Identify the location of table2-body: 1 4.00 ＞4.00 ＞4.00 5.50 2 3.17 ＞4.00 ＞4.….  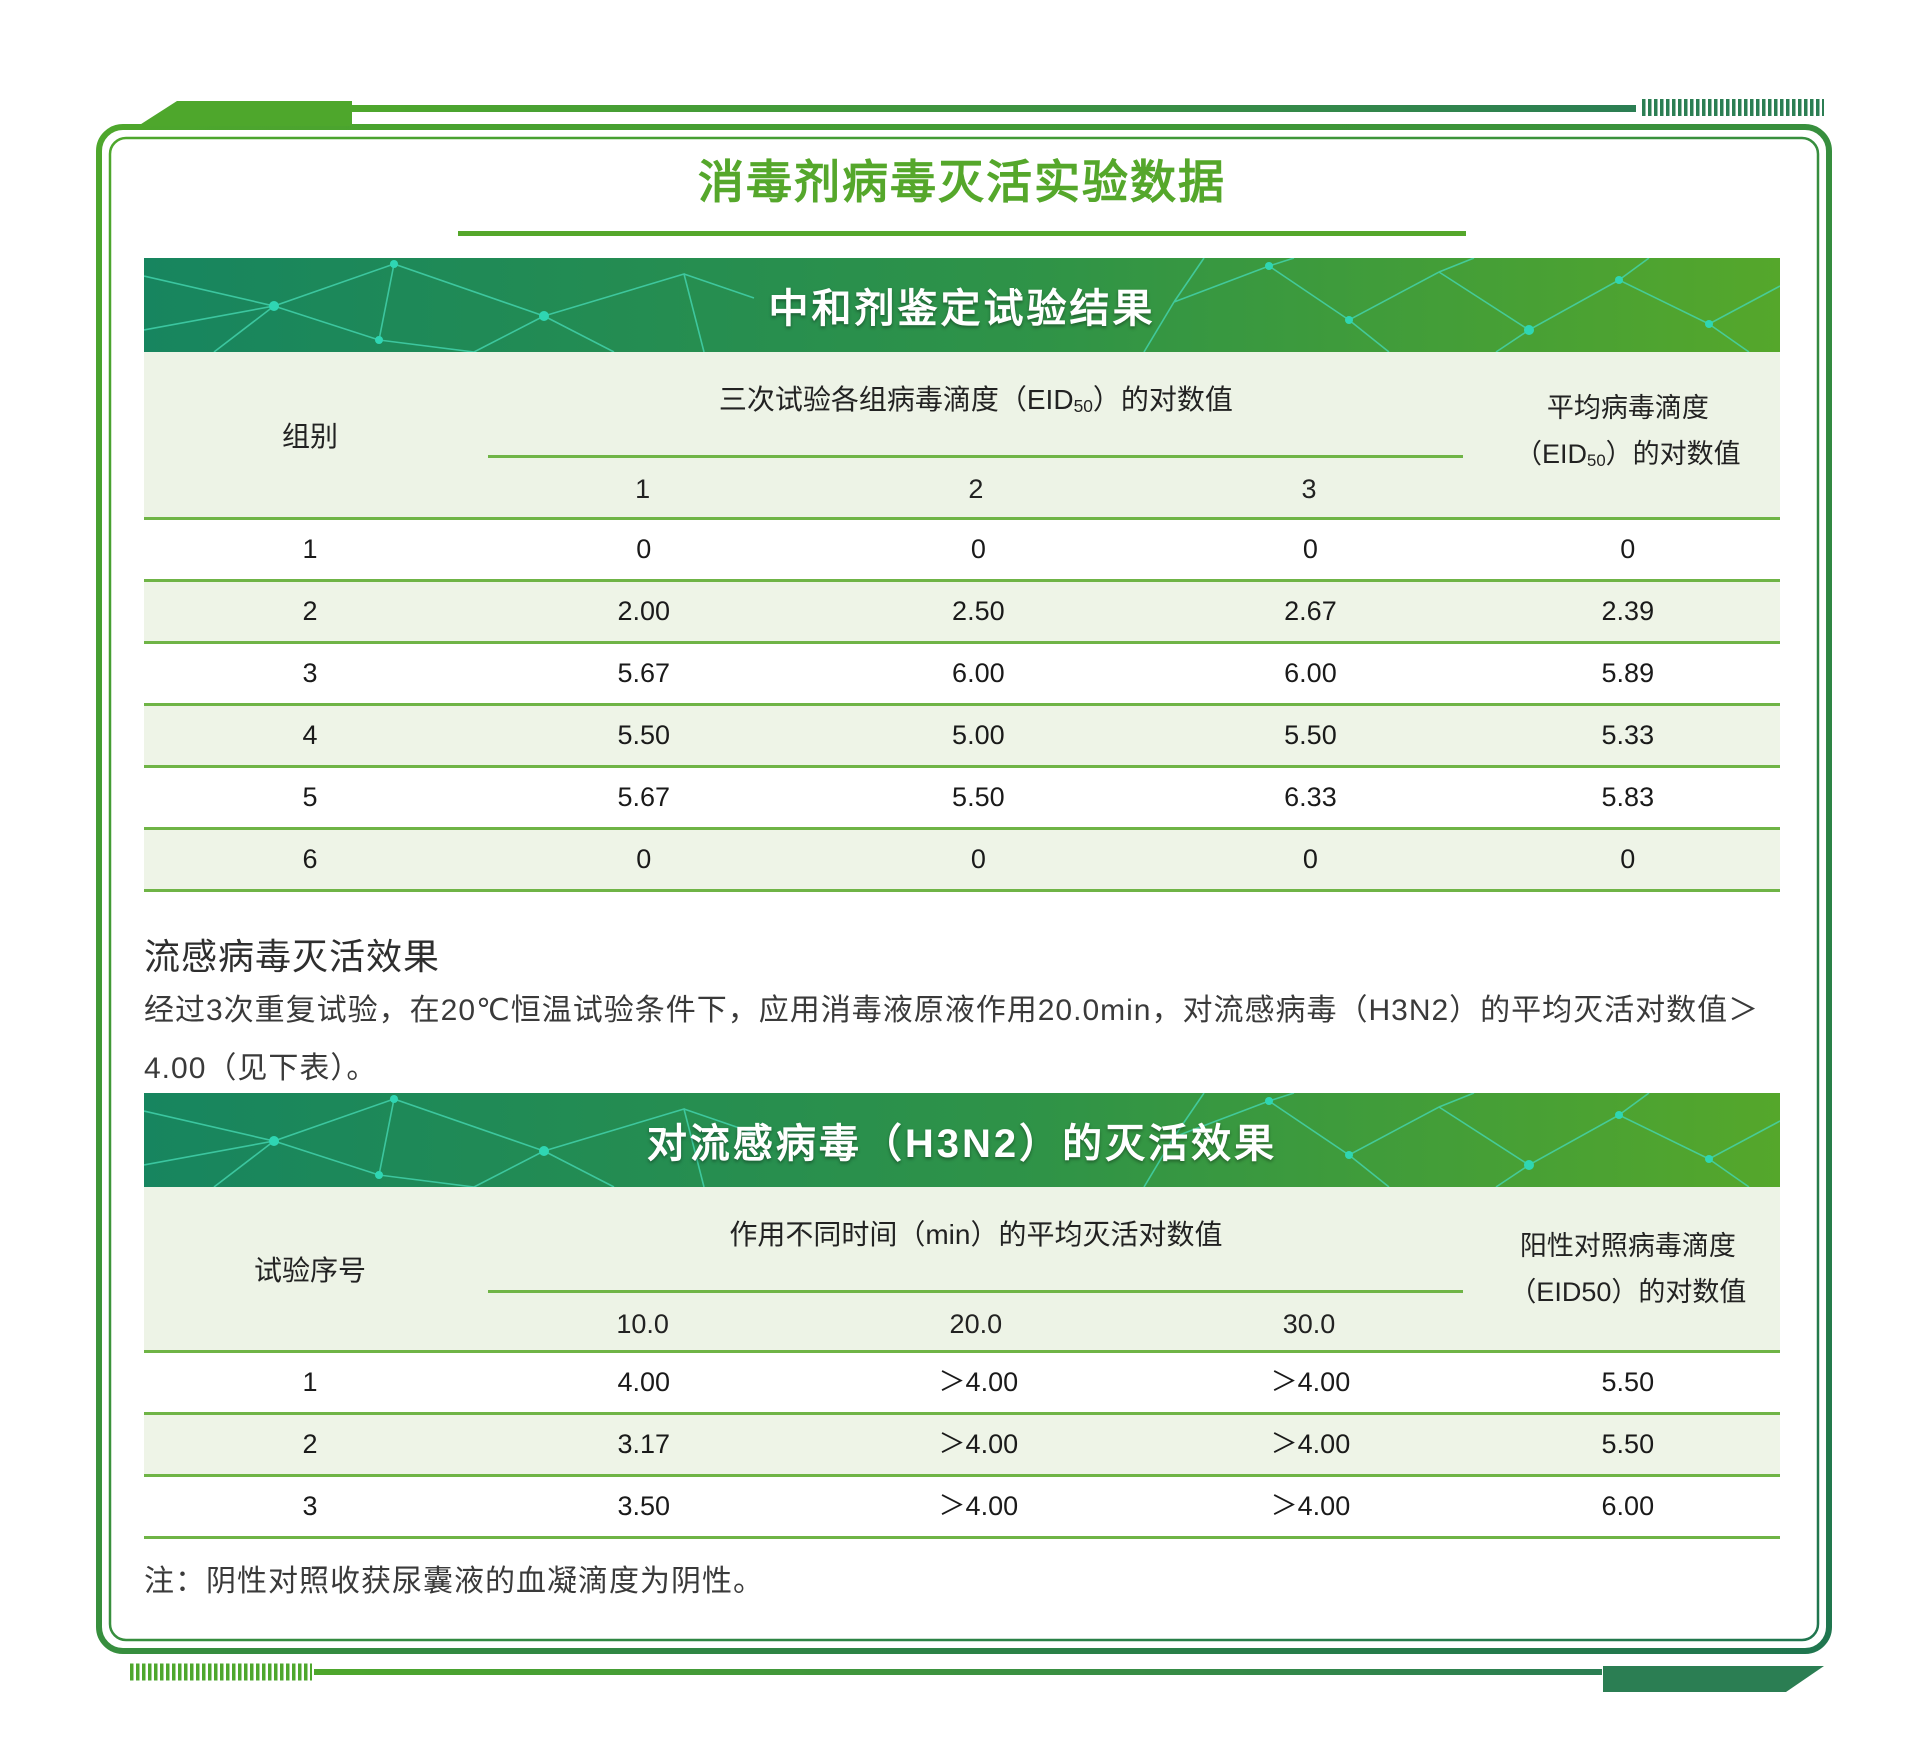
(962, 1444).